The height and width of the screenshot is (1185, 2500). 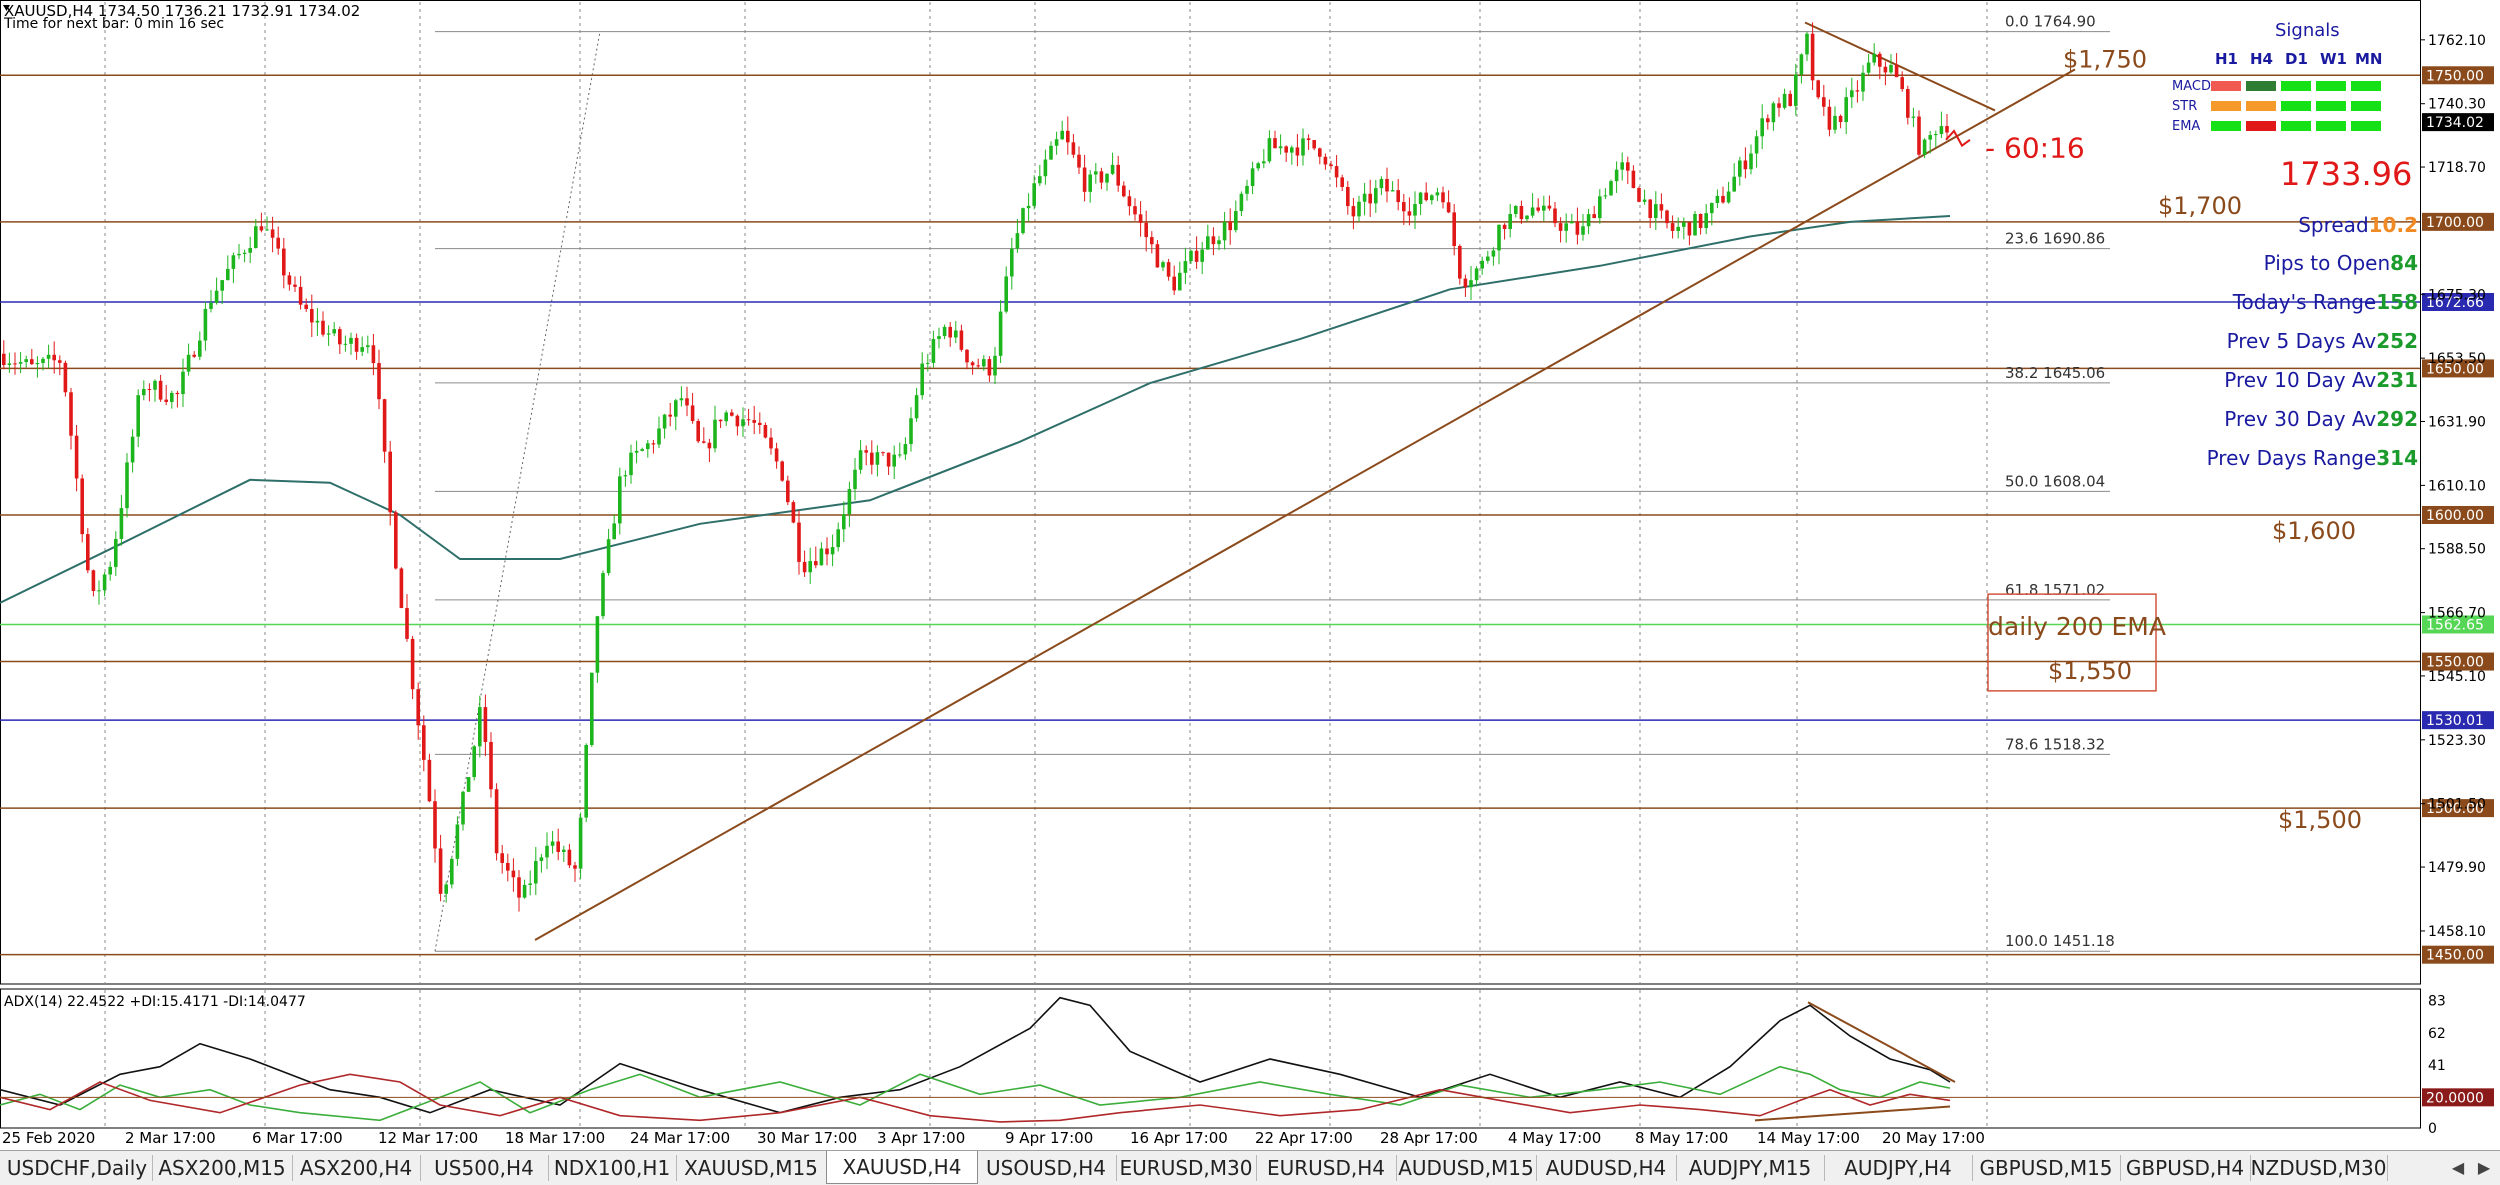 I want to click on tab-audusd-h4: AUDUSD,H4, so click(x=1606, y=1168).